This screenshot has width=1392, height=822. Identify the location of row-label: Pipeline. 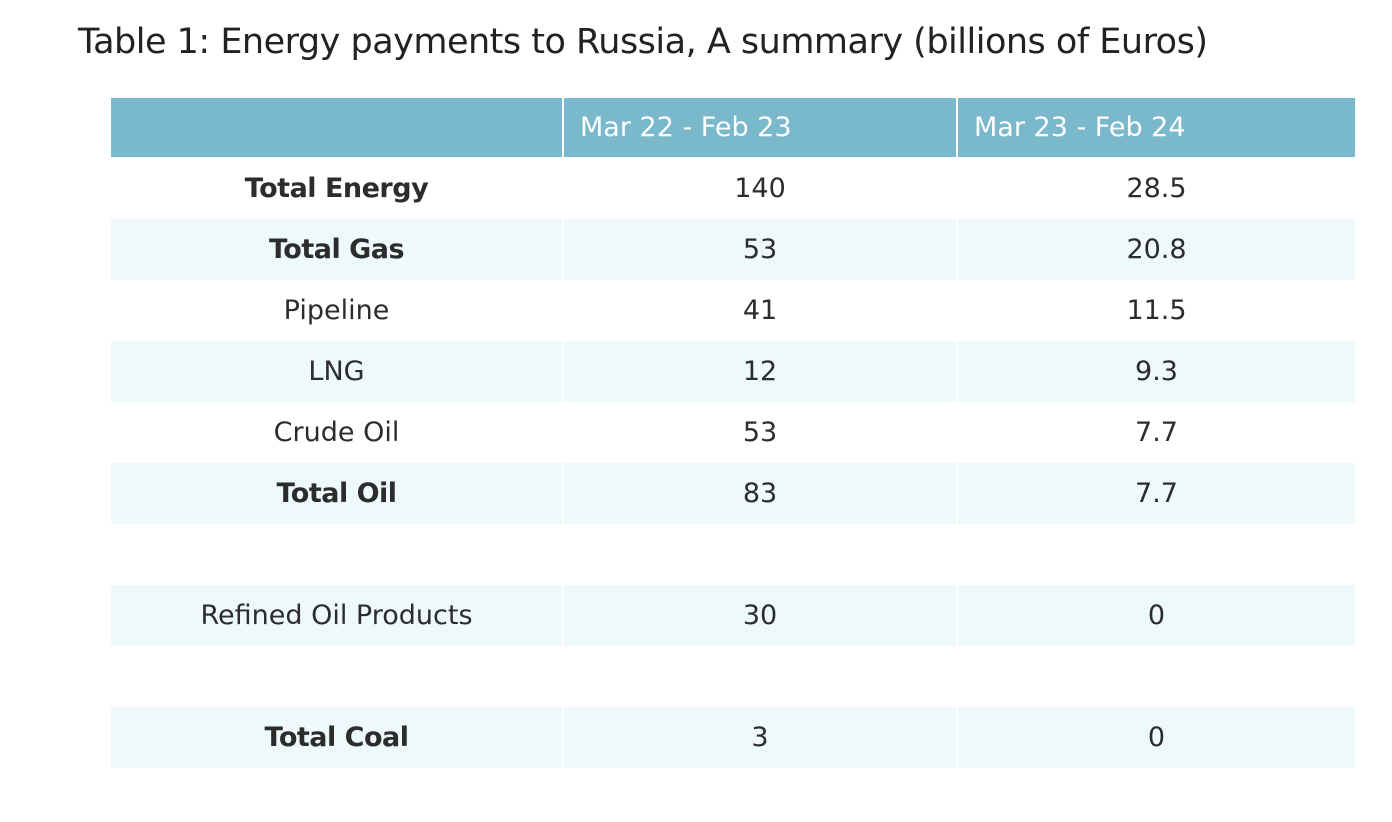
(336, 310).